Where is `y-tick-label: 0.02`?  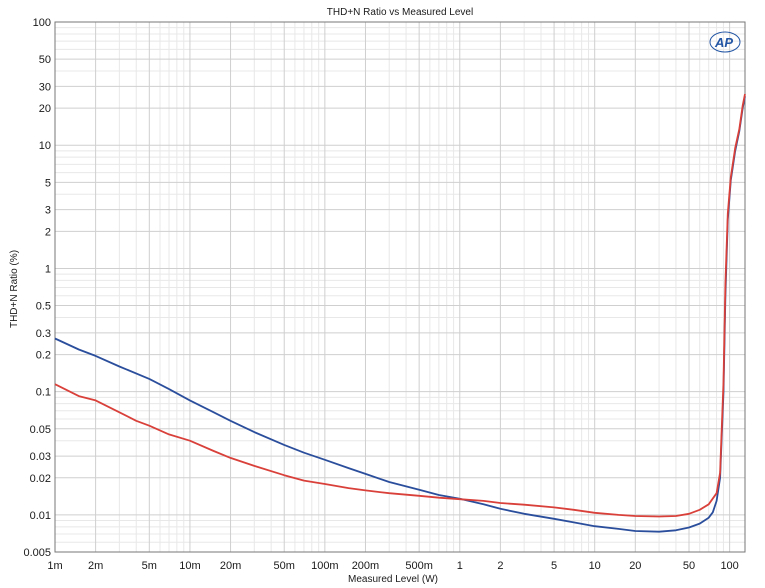
y-tick-label: 0.02 is located at coordinates (40, 479).